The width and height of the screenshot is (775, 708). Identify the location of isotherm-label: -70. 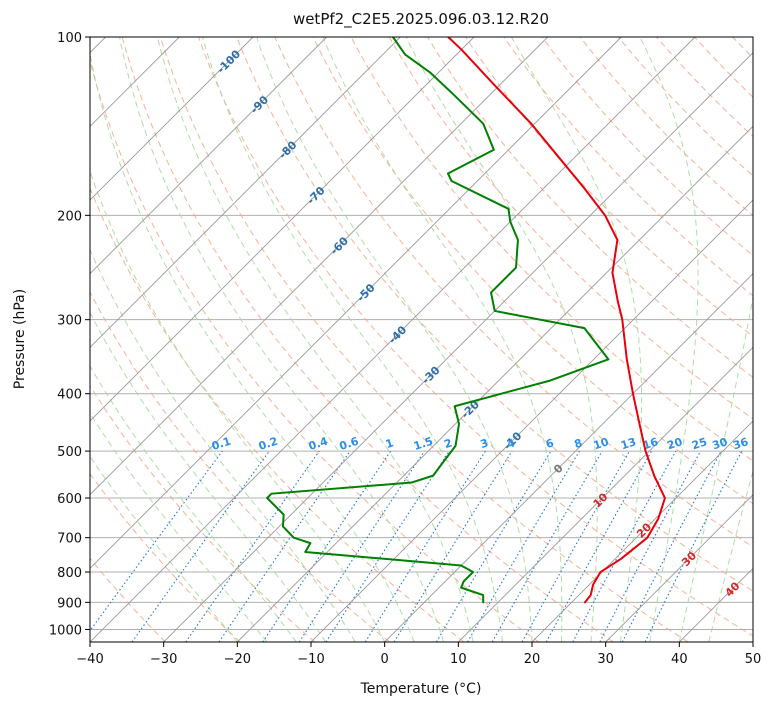
(315, 195).